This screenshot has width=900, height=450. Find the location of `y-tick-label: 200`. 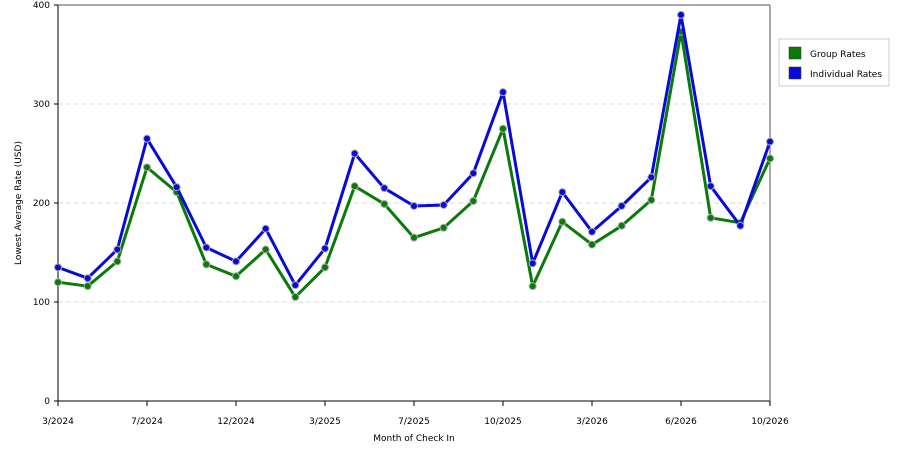

y-tick-label: 200 is located at coordinates (41, 204).